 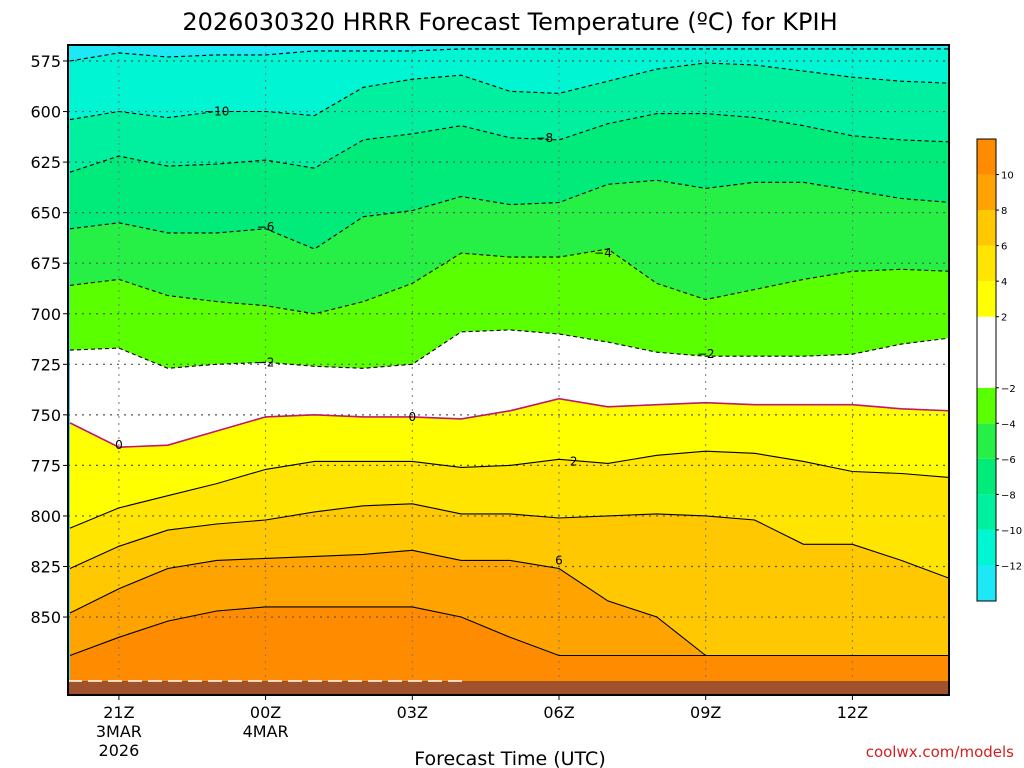 What do you see at coordinates (45, 364) in the screenshot?
I see `y-tick-label: 725` at bounding box center [45, 364].